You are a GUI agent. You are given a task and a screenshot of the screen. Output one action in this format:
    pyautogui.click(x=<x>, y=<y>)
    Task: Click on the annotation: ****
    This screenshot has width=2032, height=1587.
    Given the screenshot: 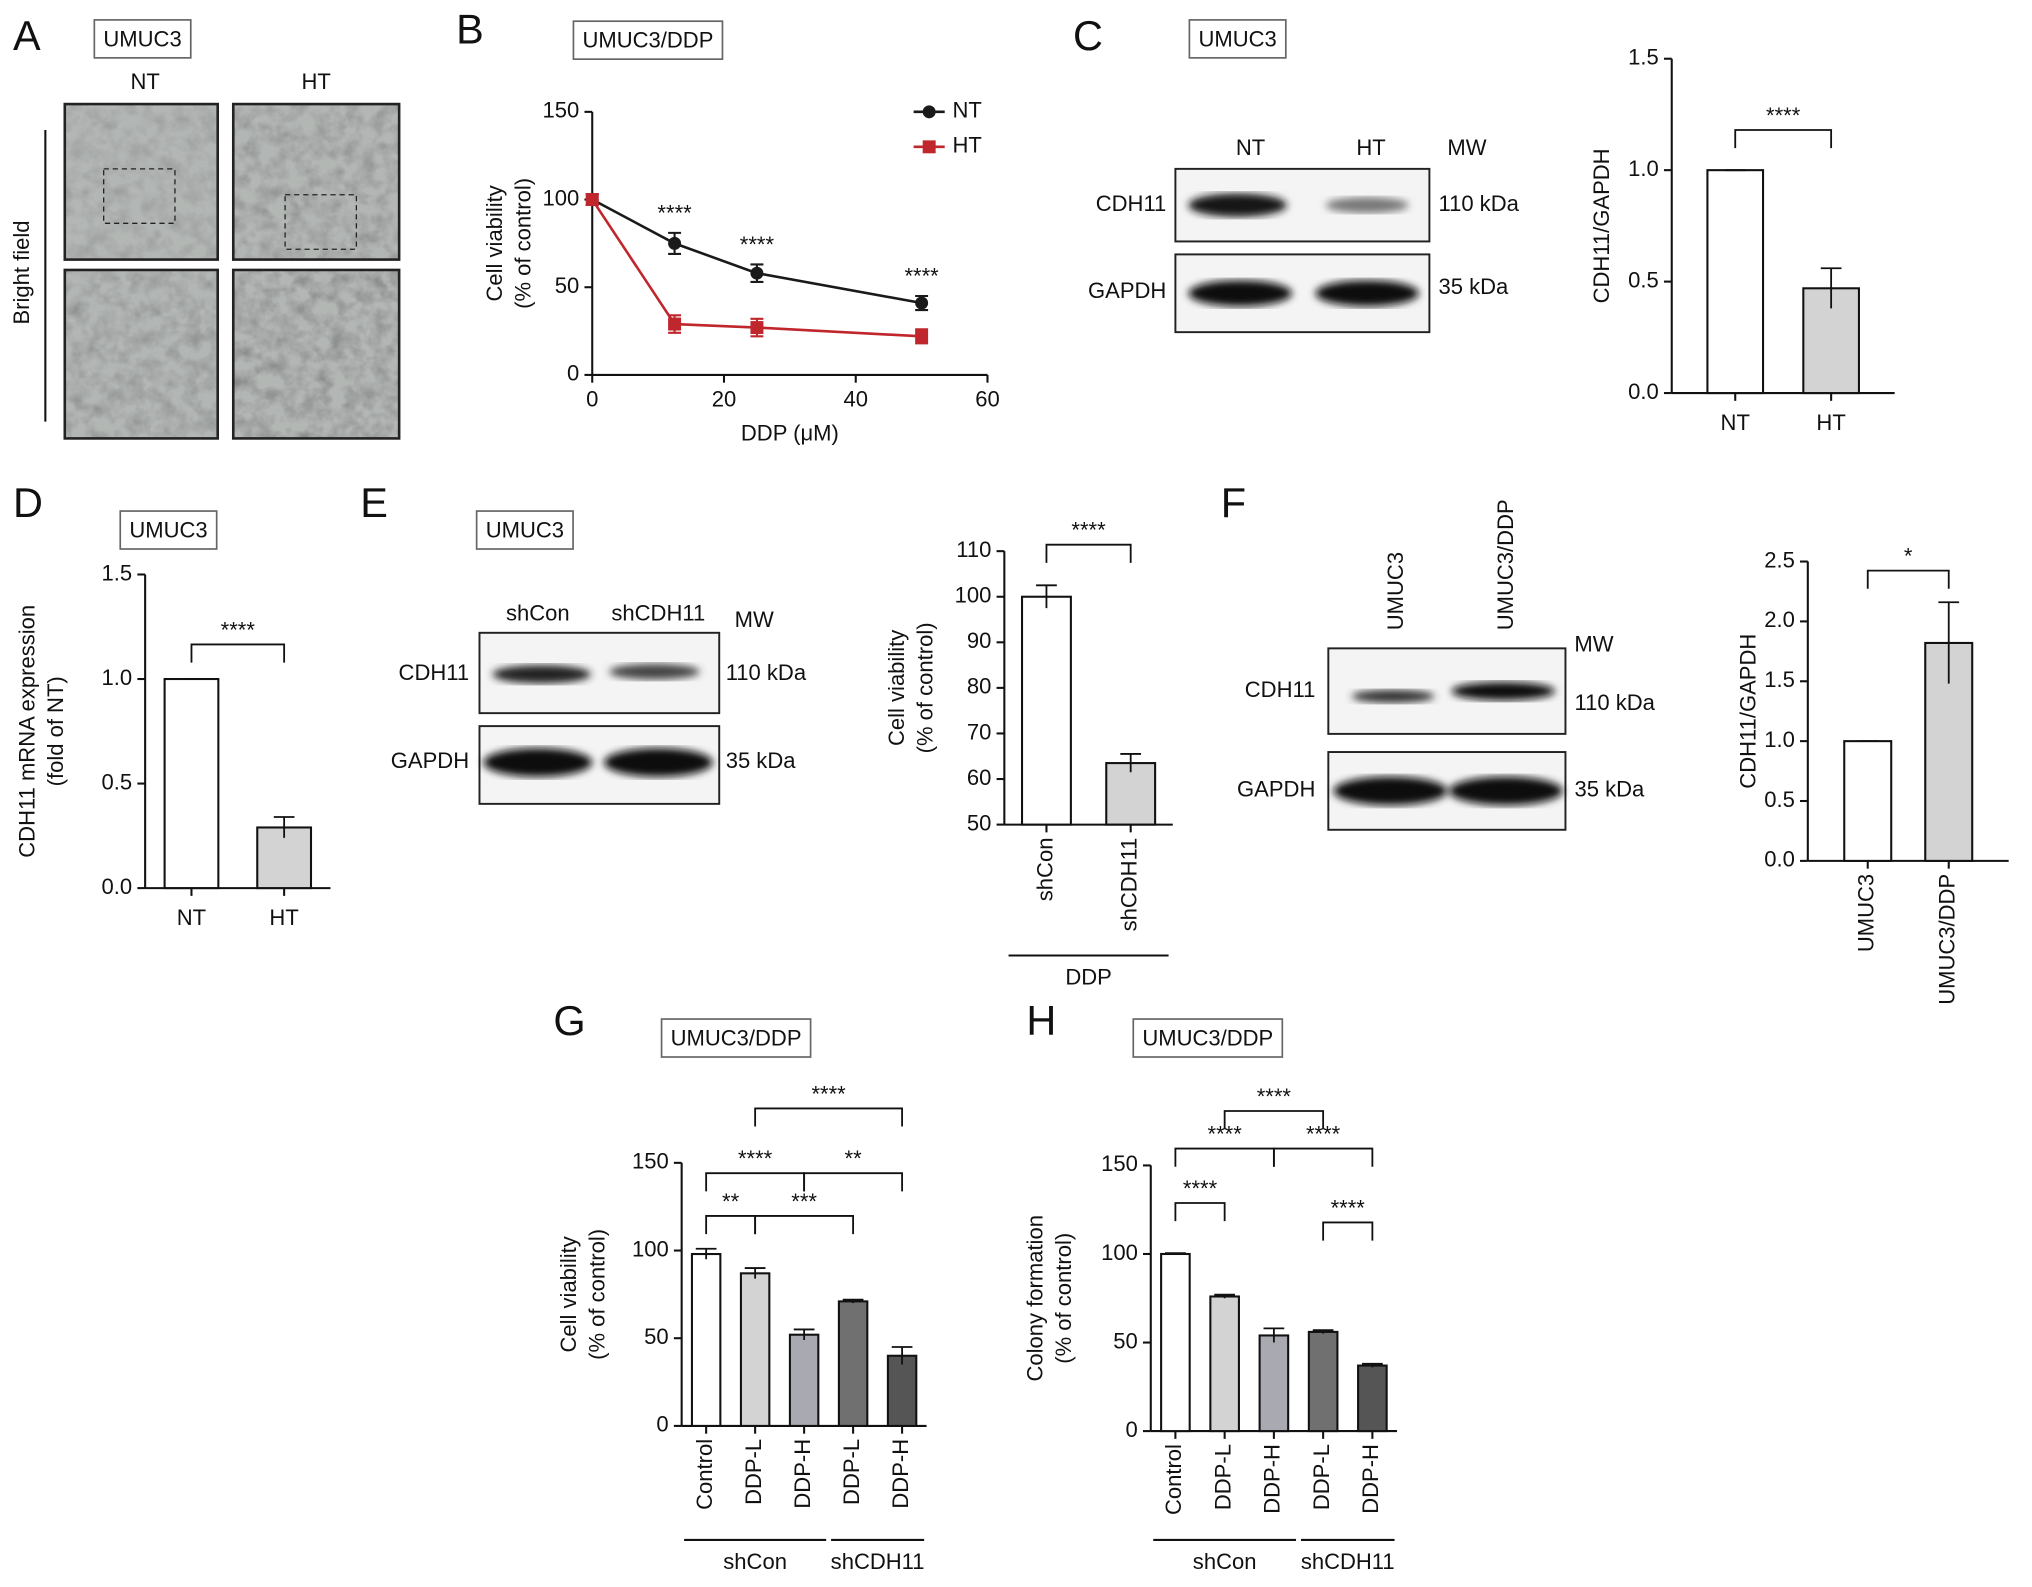 What is the action you would take?
    pyautogui.click(x=674, y=213)
    